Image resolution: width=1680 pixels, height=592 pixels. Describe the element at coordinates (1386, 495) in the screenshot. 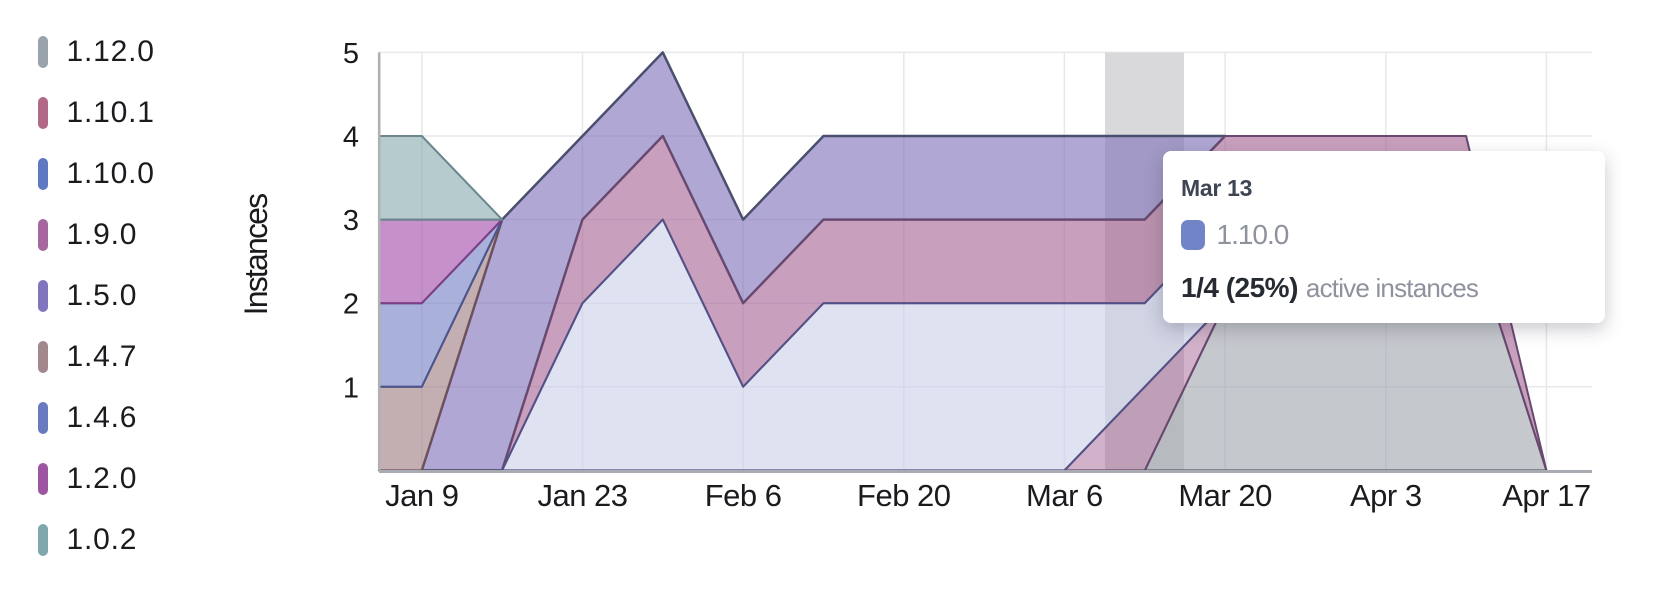

I see `svg-text: Apr 3` at that location.